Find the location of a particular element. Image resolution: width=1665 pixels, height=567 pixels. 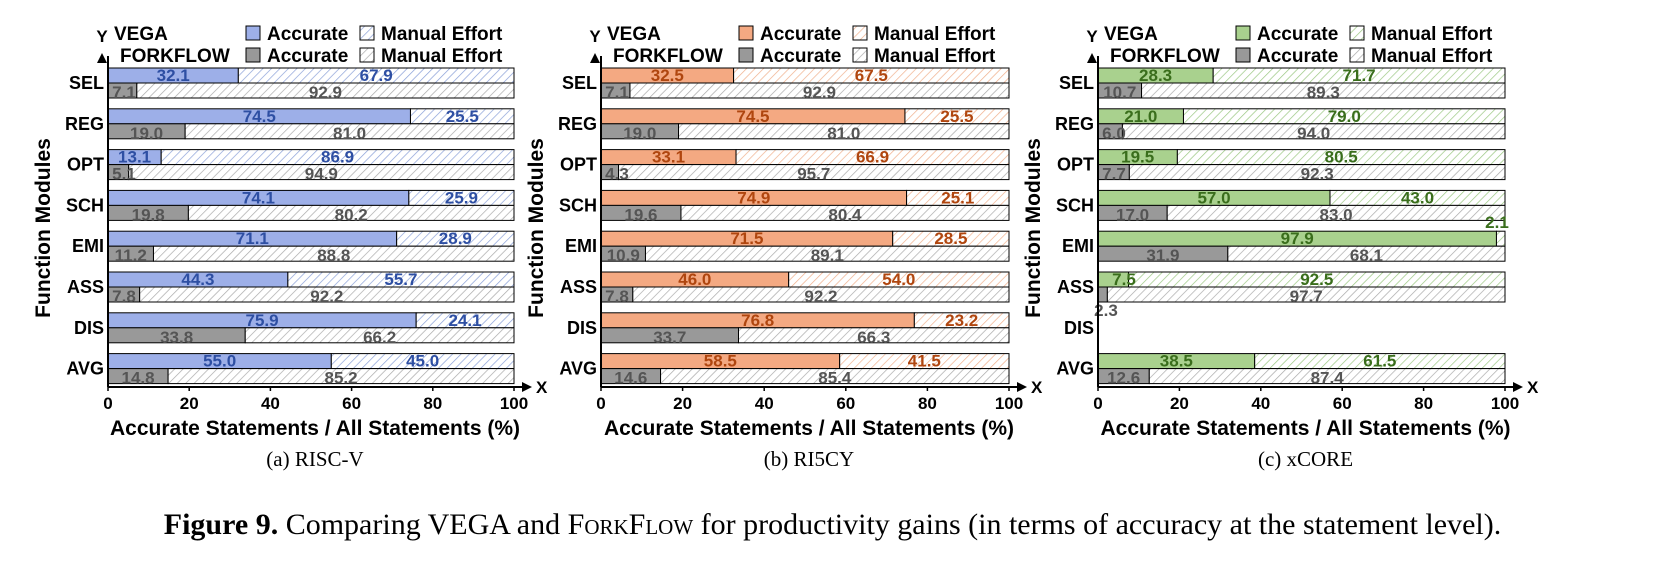

data-label-forkflow-manual: 95.7 is located at coordinates (813, 174).